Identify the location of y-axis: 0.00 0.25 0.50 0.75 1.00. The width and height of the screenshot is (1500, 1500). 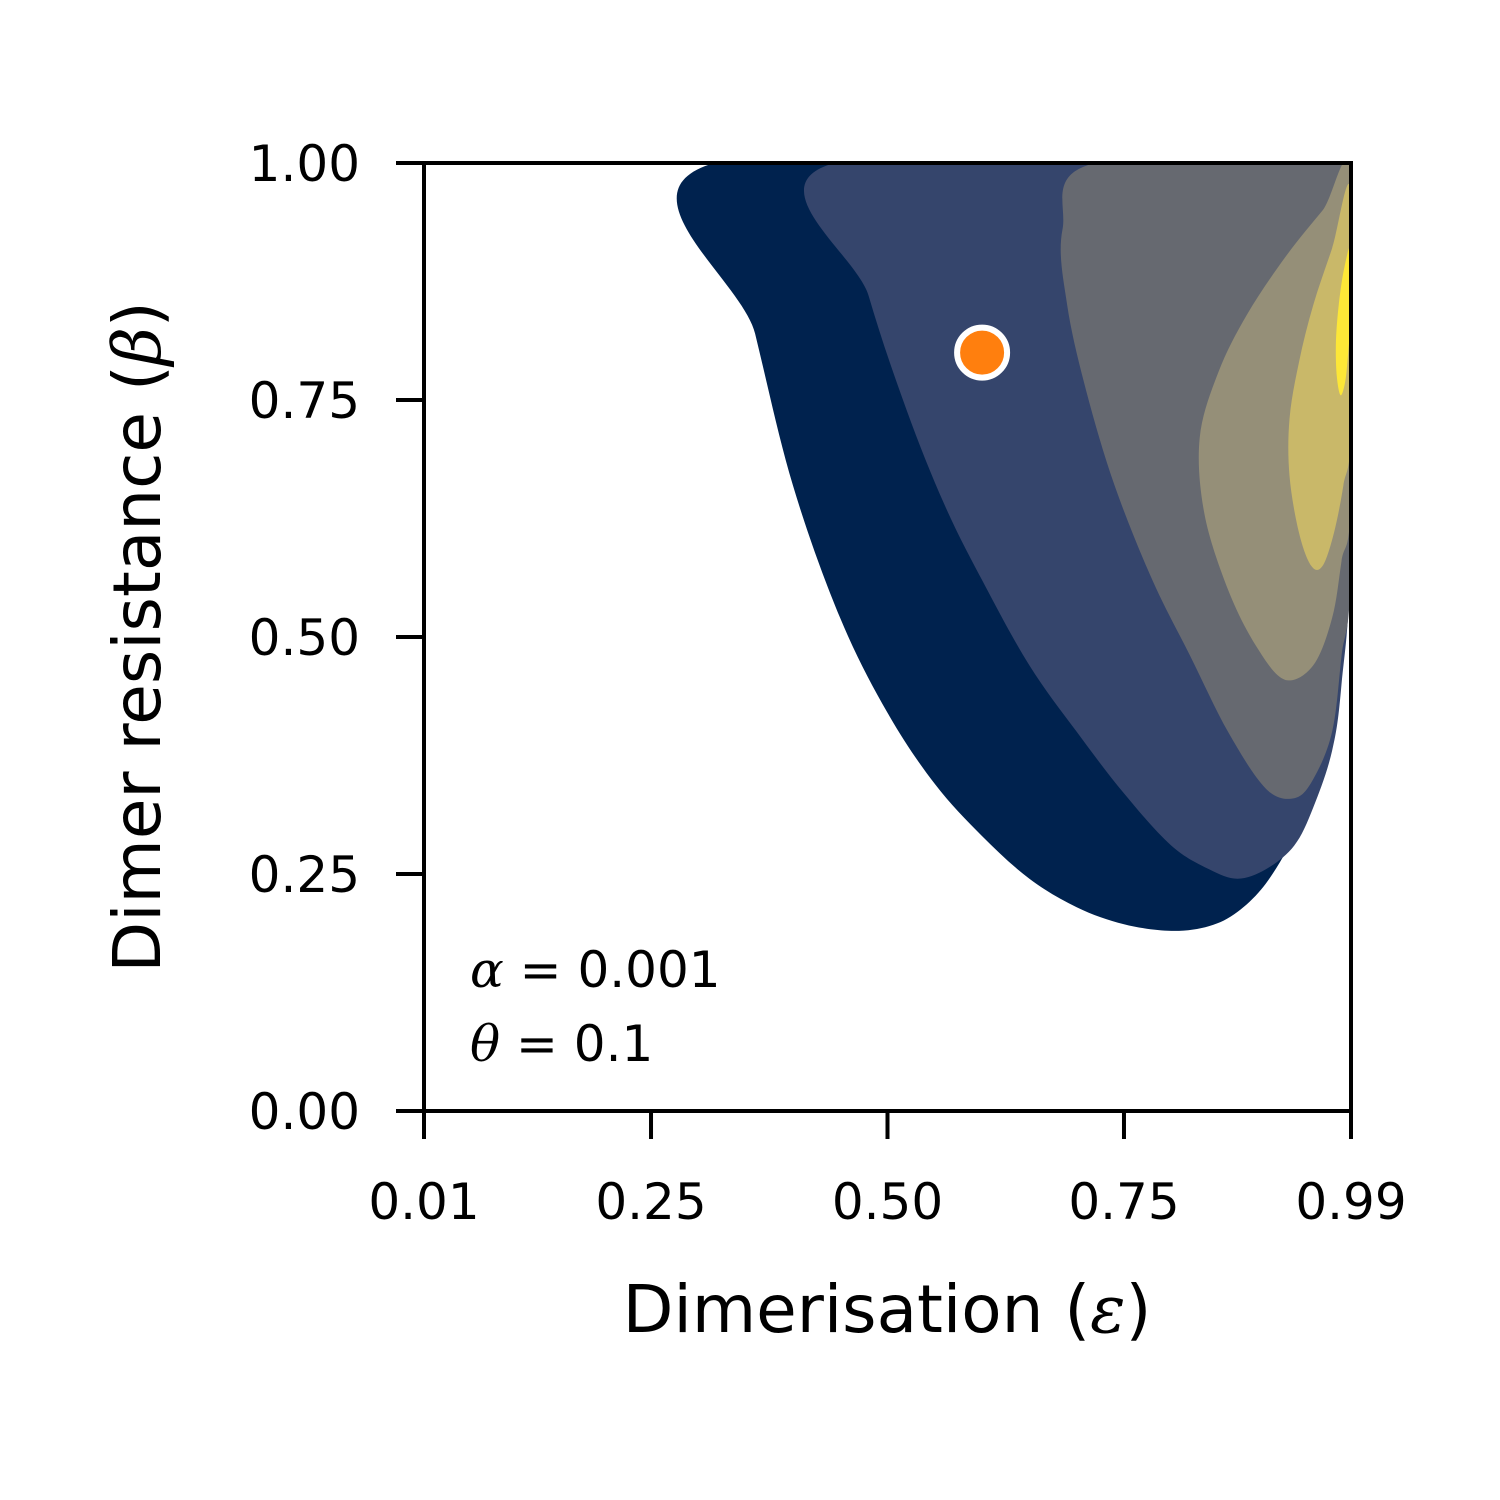
(336, 638).